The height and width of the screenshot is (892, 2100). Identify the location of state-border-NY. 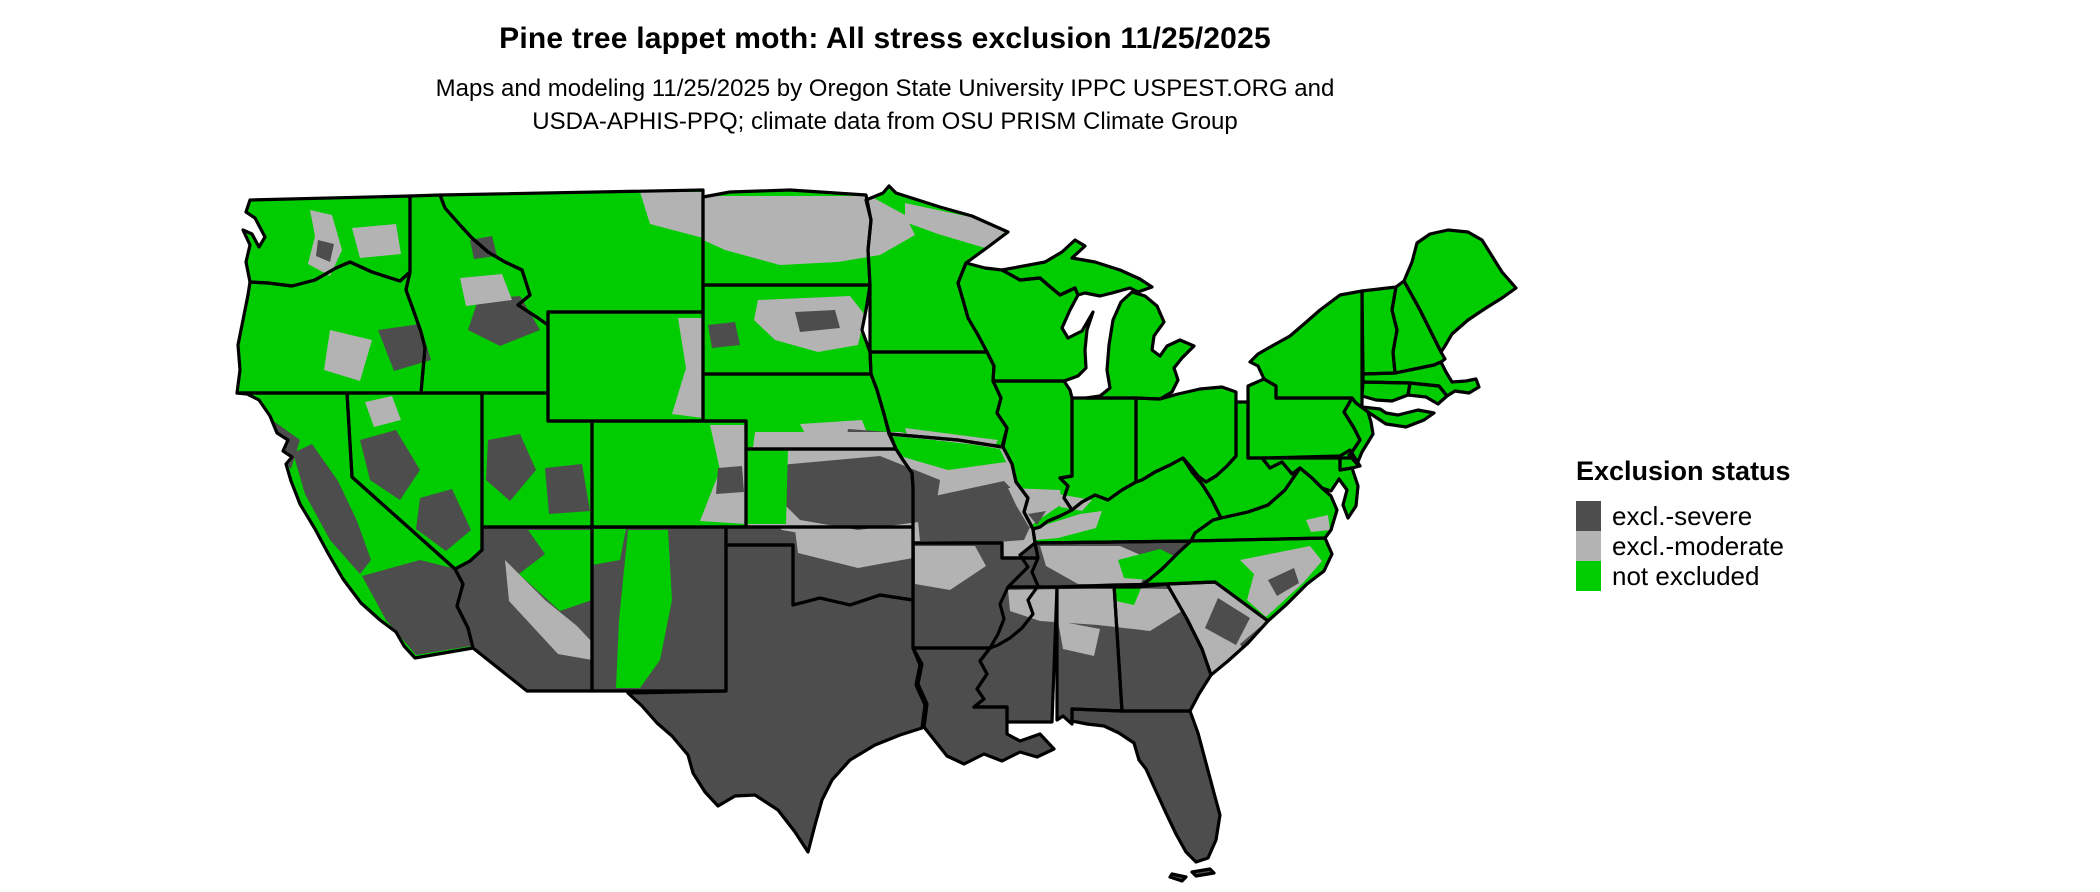
(1342, 359).